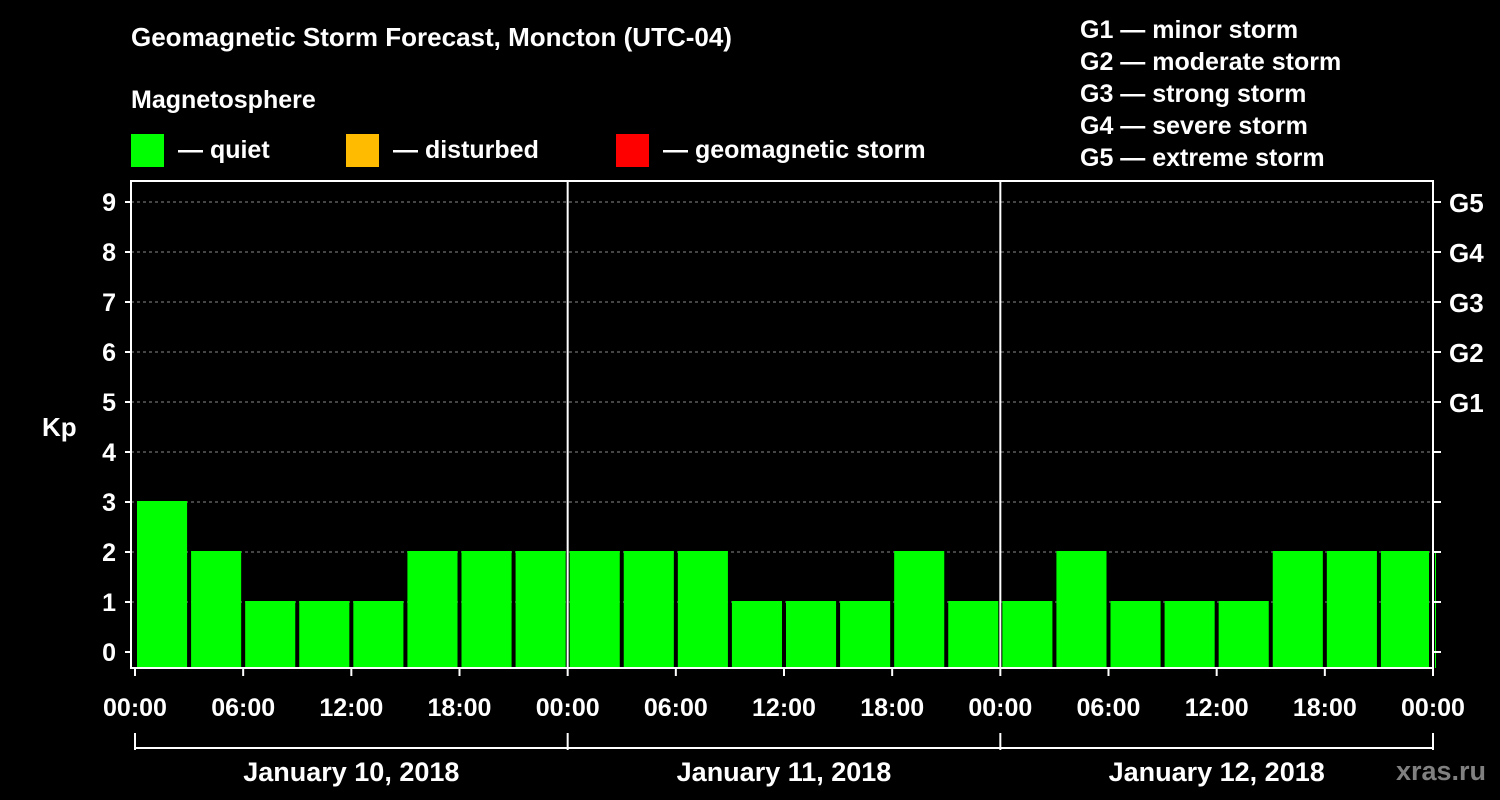 The image size is (1500, 800). I want to click on legend-storm: — geomagnetic storm, so click(771, 150).